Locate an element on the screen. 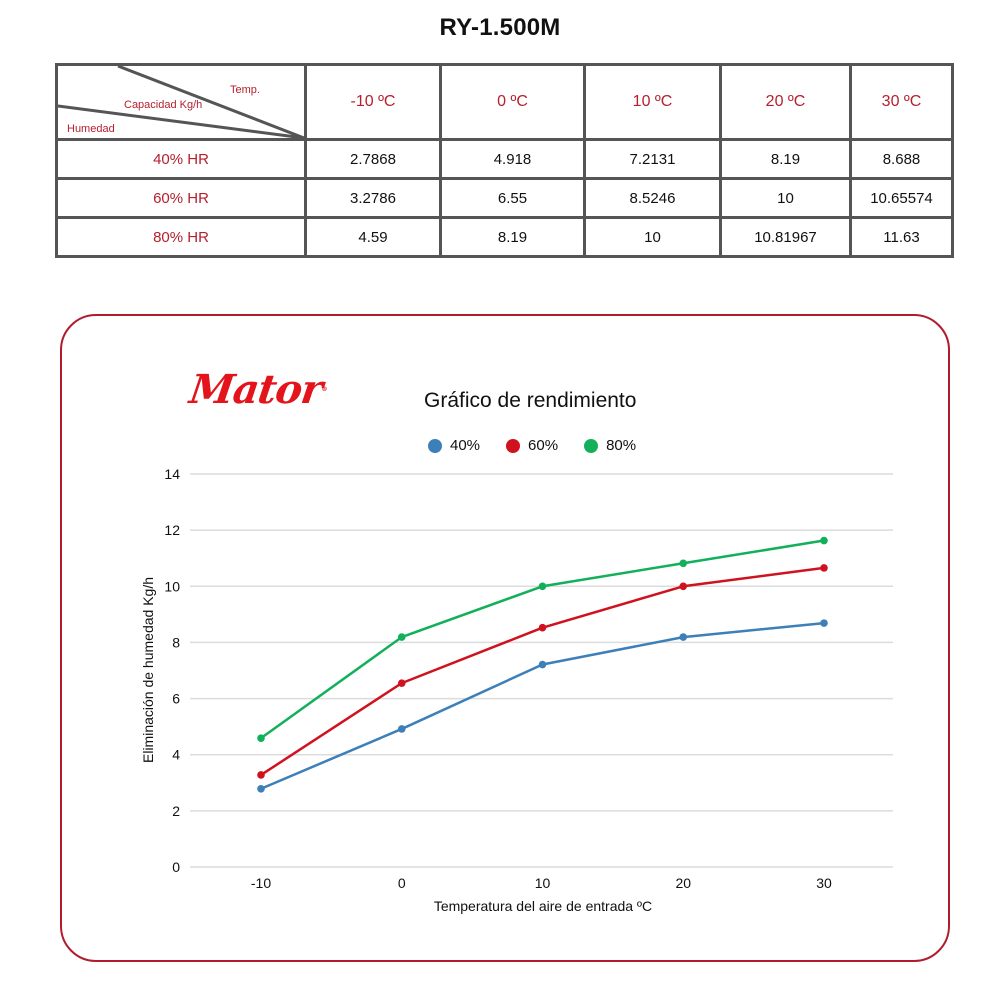 The image size is (1000, 1000). table-cell: 2.7868 is located at coordinates (373, 159).